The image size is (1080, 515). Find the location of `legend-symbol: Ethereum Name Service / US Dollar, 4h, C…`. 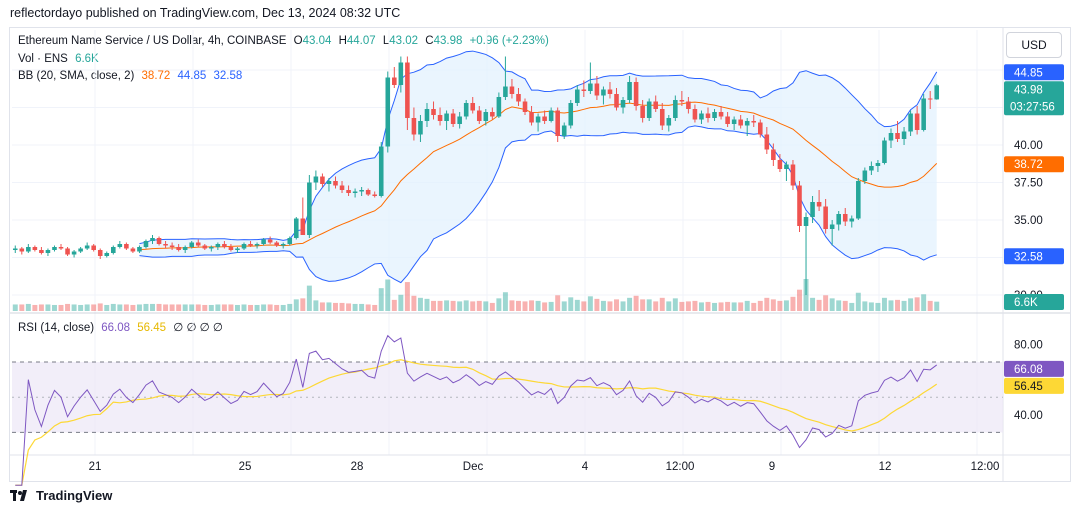

legend-symbol: Ethereum Name Service / US Dollar, 4h, C… is located at coordinates (152, 41).